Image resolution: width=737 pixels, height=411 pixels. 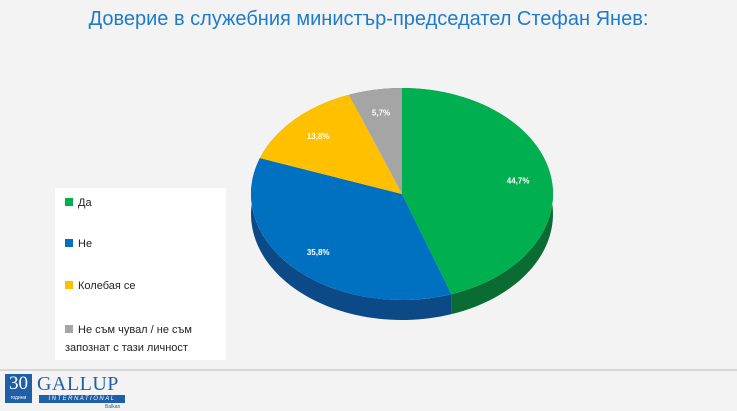 I want to click on legend-item-kolebaya: Колебая се, so click(x=100, y=286).